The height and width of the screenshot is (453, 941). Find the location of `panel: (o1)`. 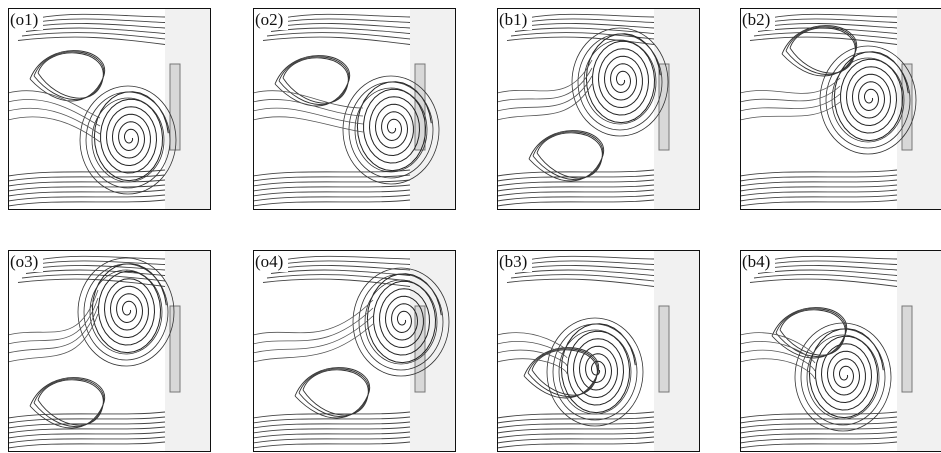

panel: (o1) is located at coordinates (109, 109).